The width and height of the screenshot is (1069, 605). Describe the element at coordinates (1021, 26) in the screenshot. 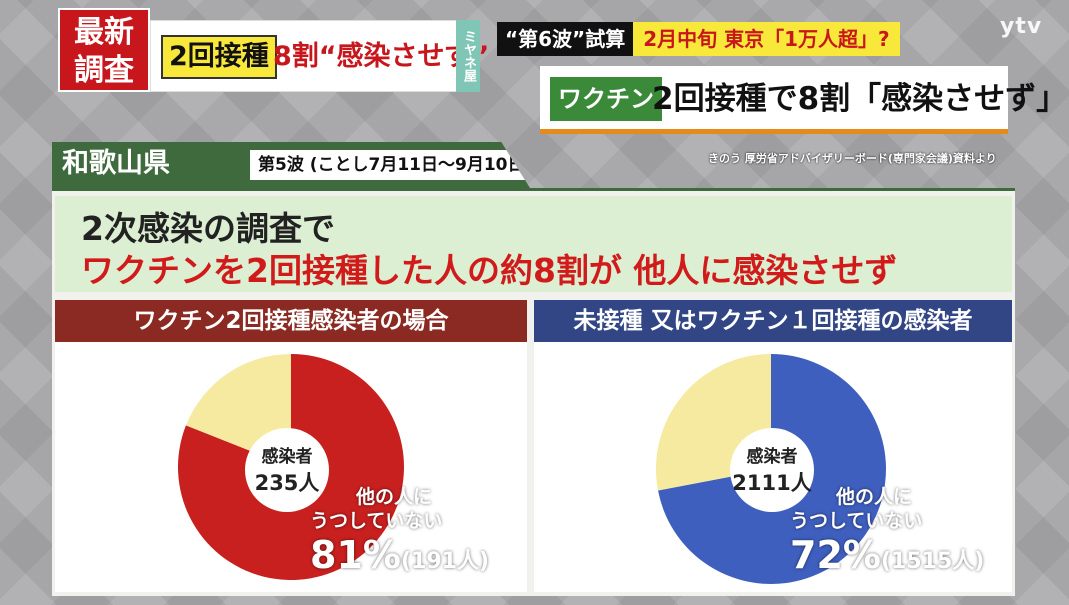

I see `channel-logo: ytv` at that location.